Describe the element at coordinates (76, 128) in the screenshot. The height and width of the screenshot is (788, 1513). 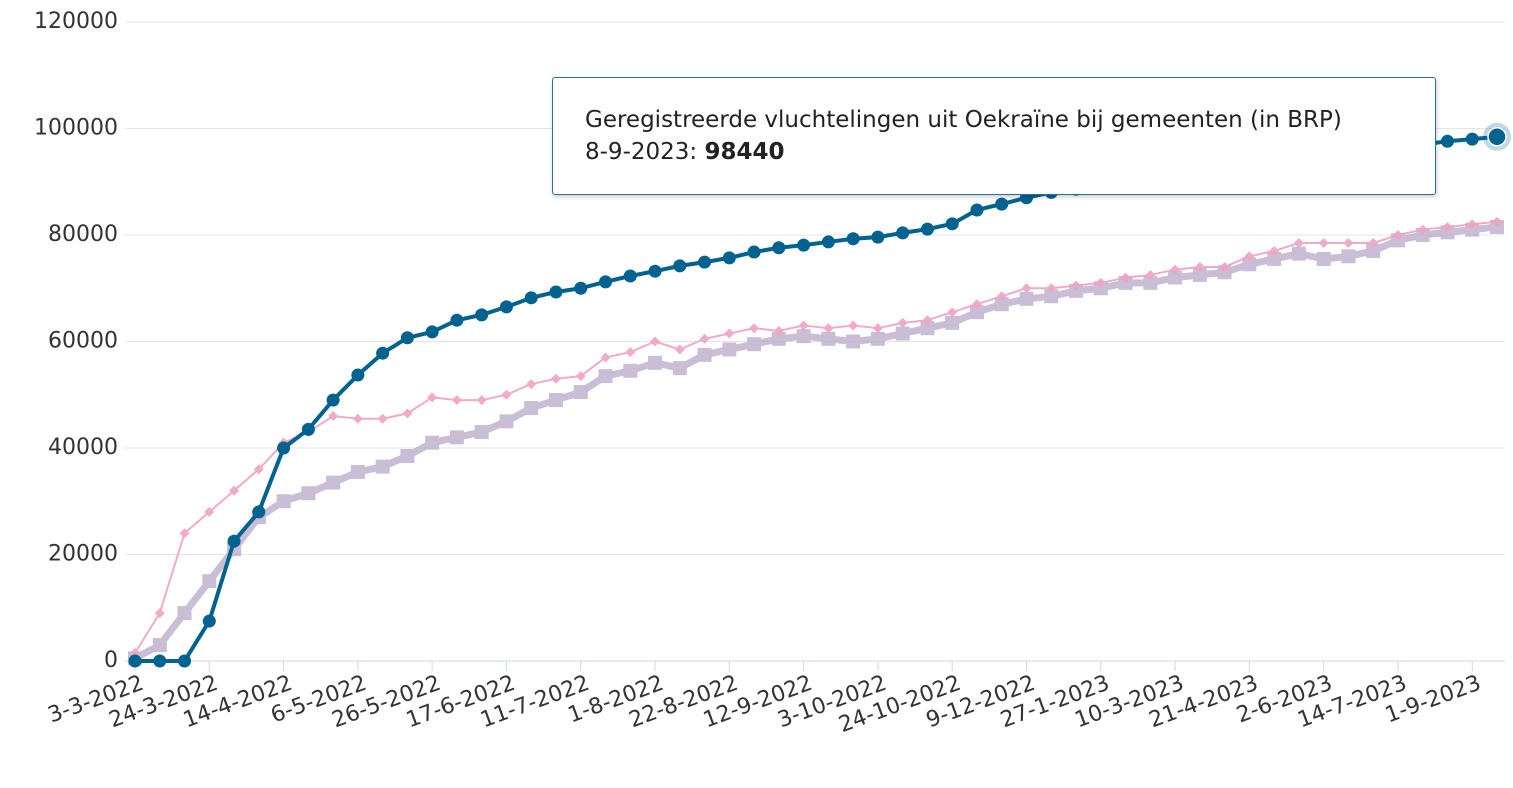
I see `y-tick-label: 100000` at that location.